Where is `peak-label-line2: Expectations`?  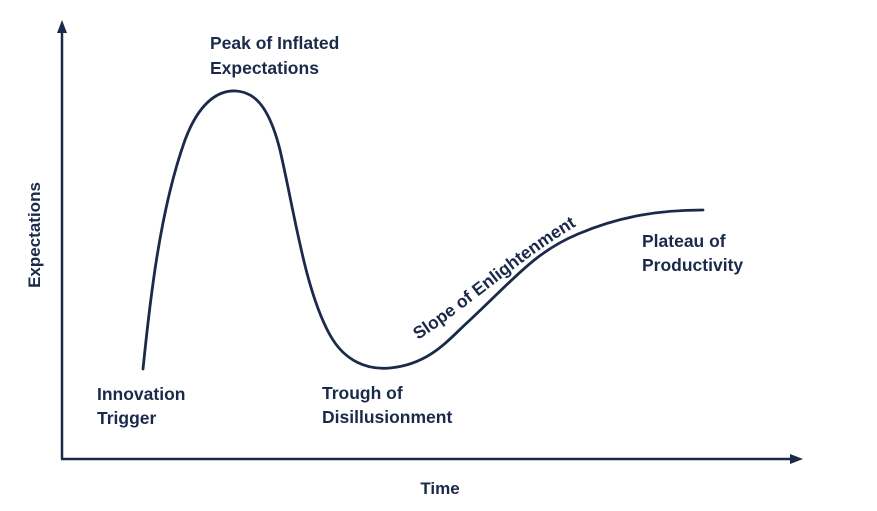
peak-label-line2: Expectations is located at coordinates (264, 68).